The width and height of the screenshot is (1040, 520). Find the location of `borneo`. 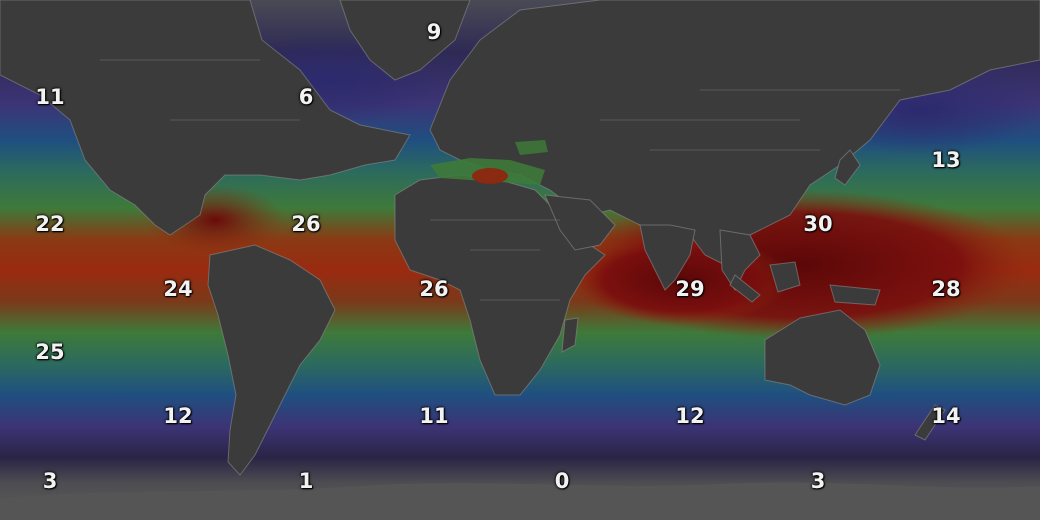

borneo is located at coordinates (785, 277).